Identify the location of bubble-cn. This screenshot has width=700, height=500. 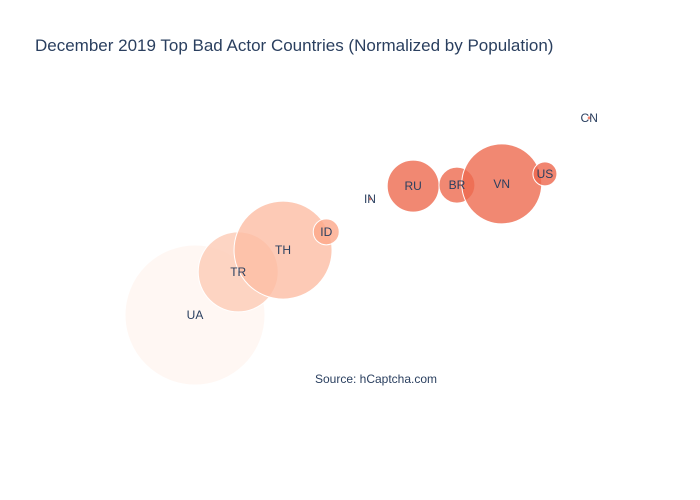
(589, 118).